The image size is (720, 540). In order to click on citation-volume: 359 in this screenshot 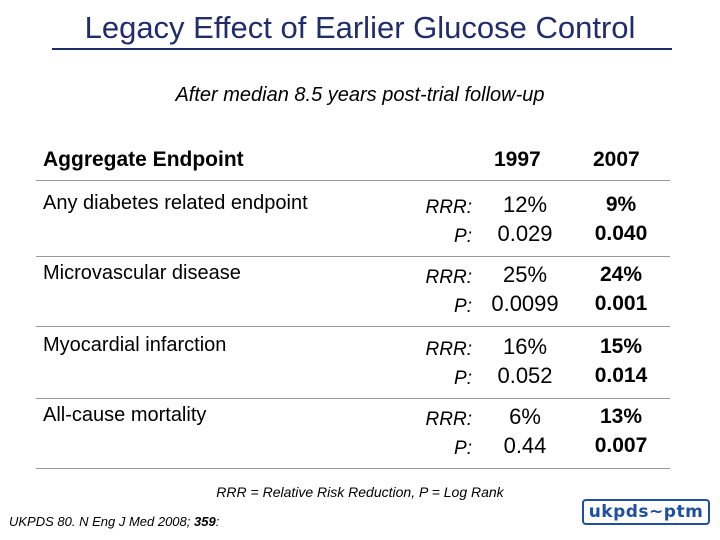, I will do `click(204, 521)`.